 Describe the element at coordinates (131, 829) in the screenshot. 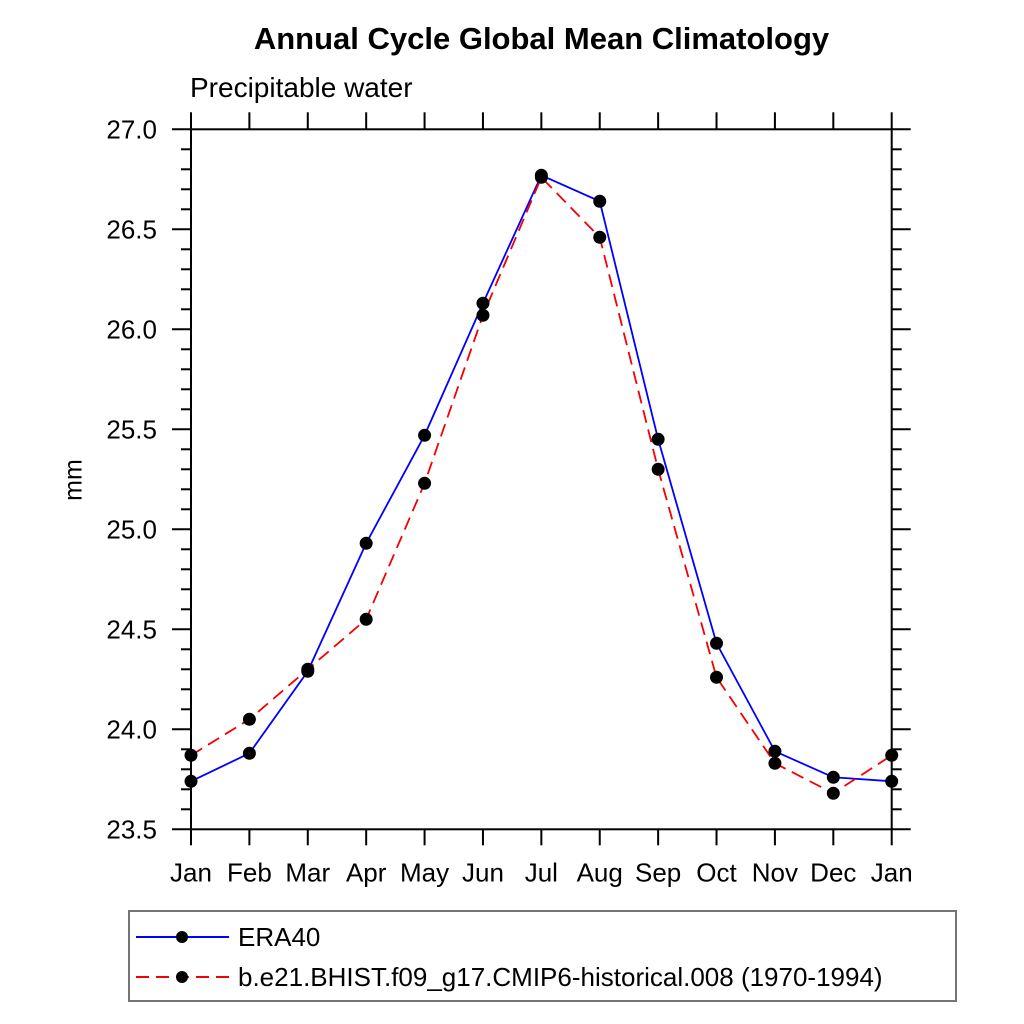

I see `y-tick-label: 23.5` at that location.